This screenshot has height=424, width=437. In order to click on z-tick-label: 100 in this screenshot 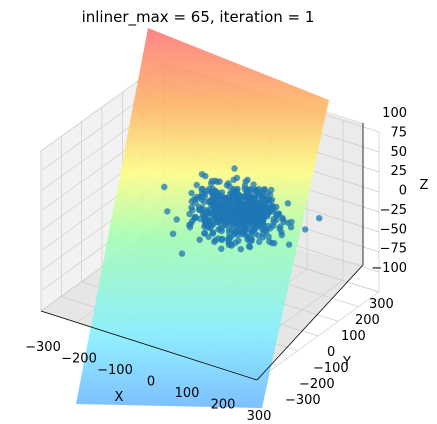, I will do `click(394, 113)`.